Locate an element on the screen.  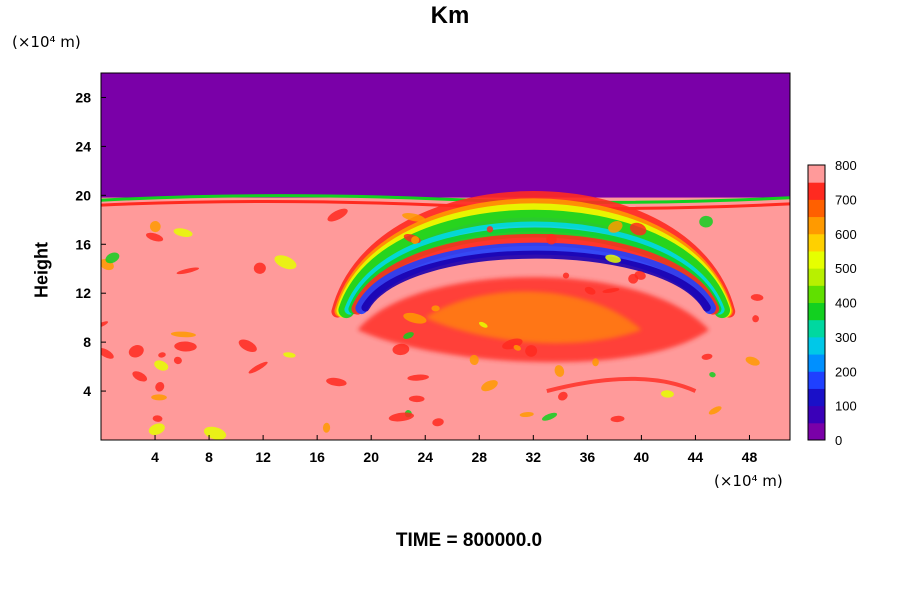
colorbar-tick-label: 500 is located at coordinates (846, 268).